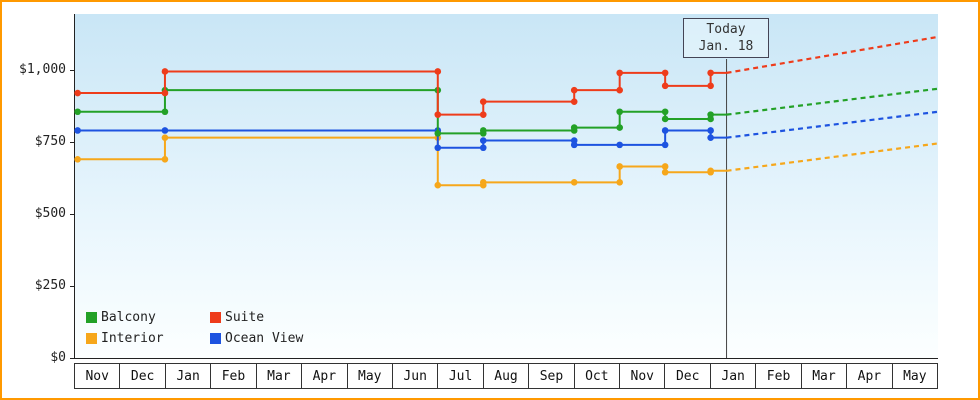  Describe the element at coordinates (50, 213) in the screenshot. I see `y-axis-tick-label: $500` at that location.